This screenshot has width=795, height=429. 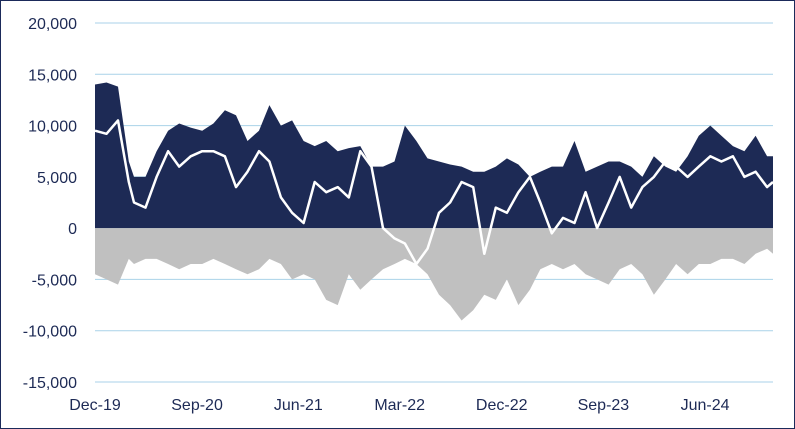 I want to click on y-tick-label: 15,000, so click(x=52, y=75).